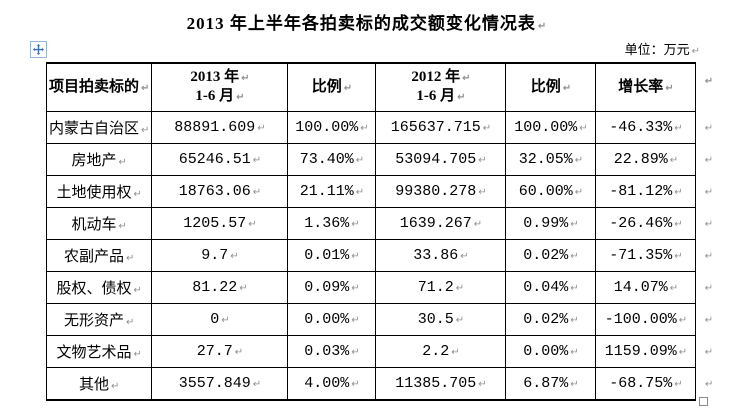 This screenshot has height=415, width=734. I want to click on cell-item: 股权、债权 ↵, so click(99, 287).